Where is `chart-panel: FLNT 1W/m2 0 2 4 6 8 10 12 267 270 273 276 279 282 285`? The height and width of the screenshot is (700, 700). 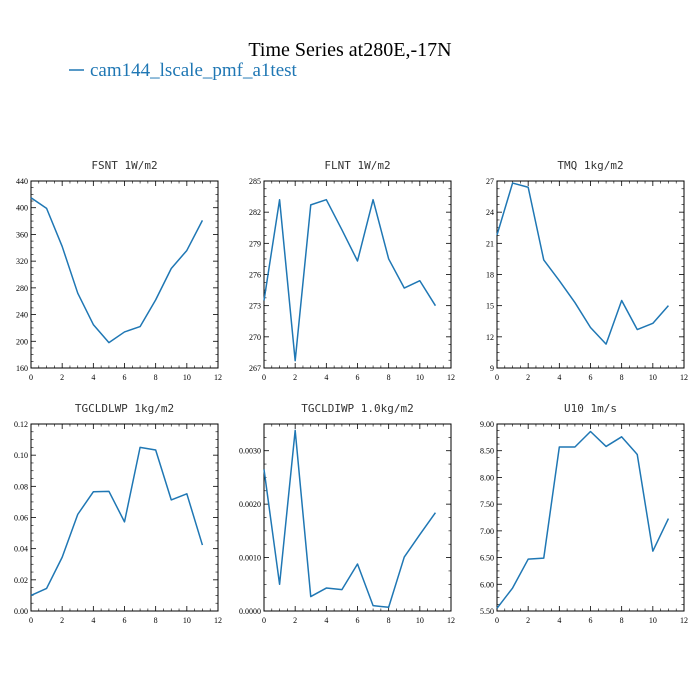 chart-panel: FLNT 1W/m2 0 2 4 6 8 10 12 267 270 273 276 279 282 285 is located at coordinates (352, 270).